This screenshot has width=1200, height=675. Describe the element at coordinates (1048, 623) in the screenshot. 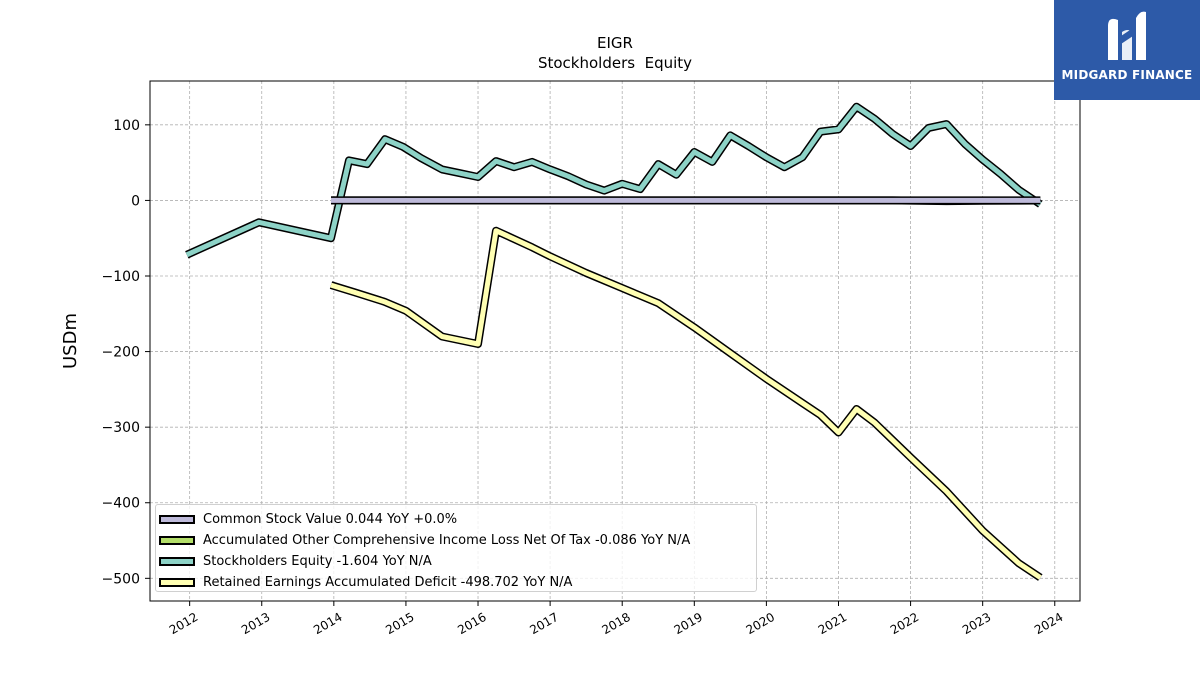

I see `x-tick-label: 2024` at that location.